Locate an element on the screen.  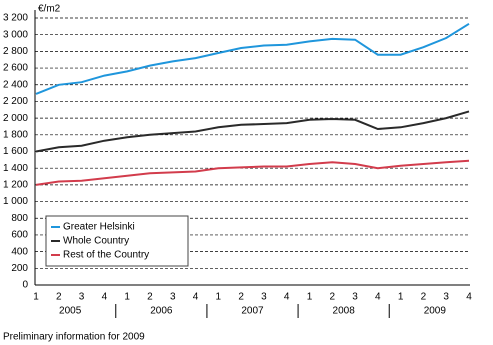
y-tick-label: 800 is located at coordinates (19, 218).